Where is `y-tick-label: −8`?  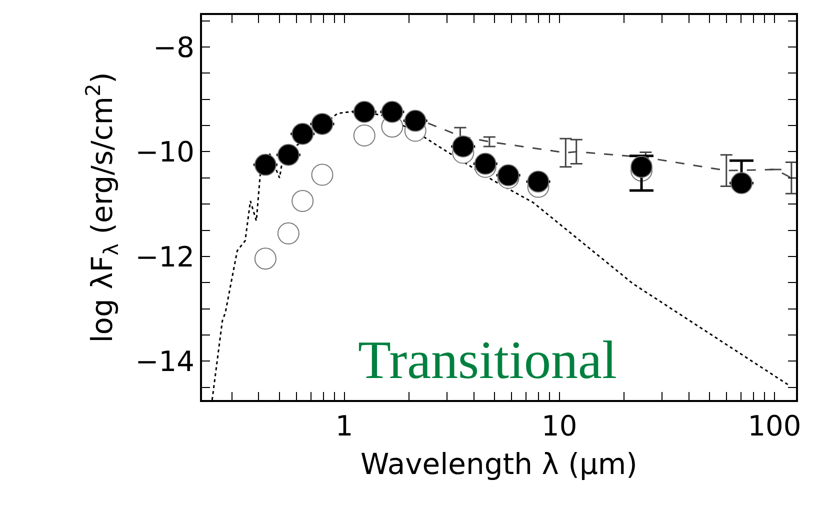 y-tick-label: −8 is located at coordinates (173, 47).